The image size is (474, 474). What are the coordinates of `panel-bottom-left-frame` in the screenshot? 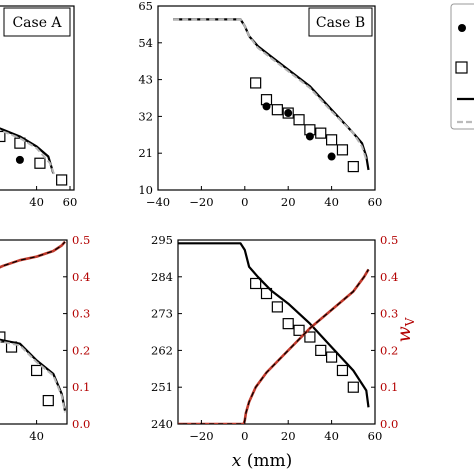 It's located at (34, 332).